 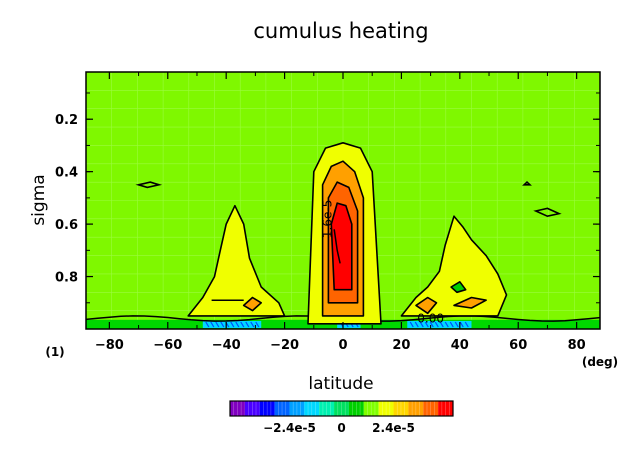 I want to click on negative-heating-patch, so click(x=439, y=324).